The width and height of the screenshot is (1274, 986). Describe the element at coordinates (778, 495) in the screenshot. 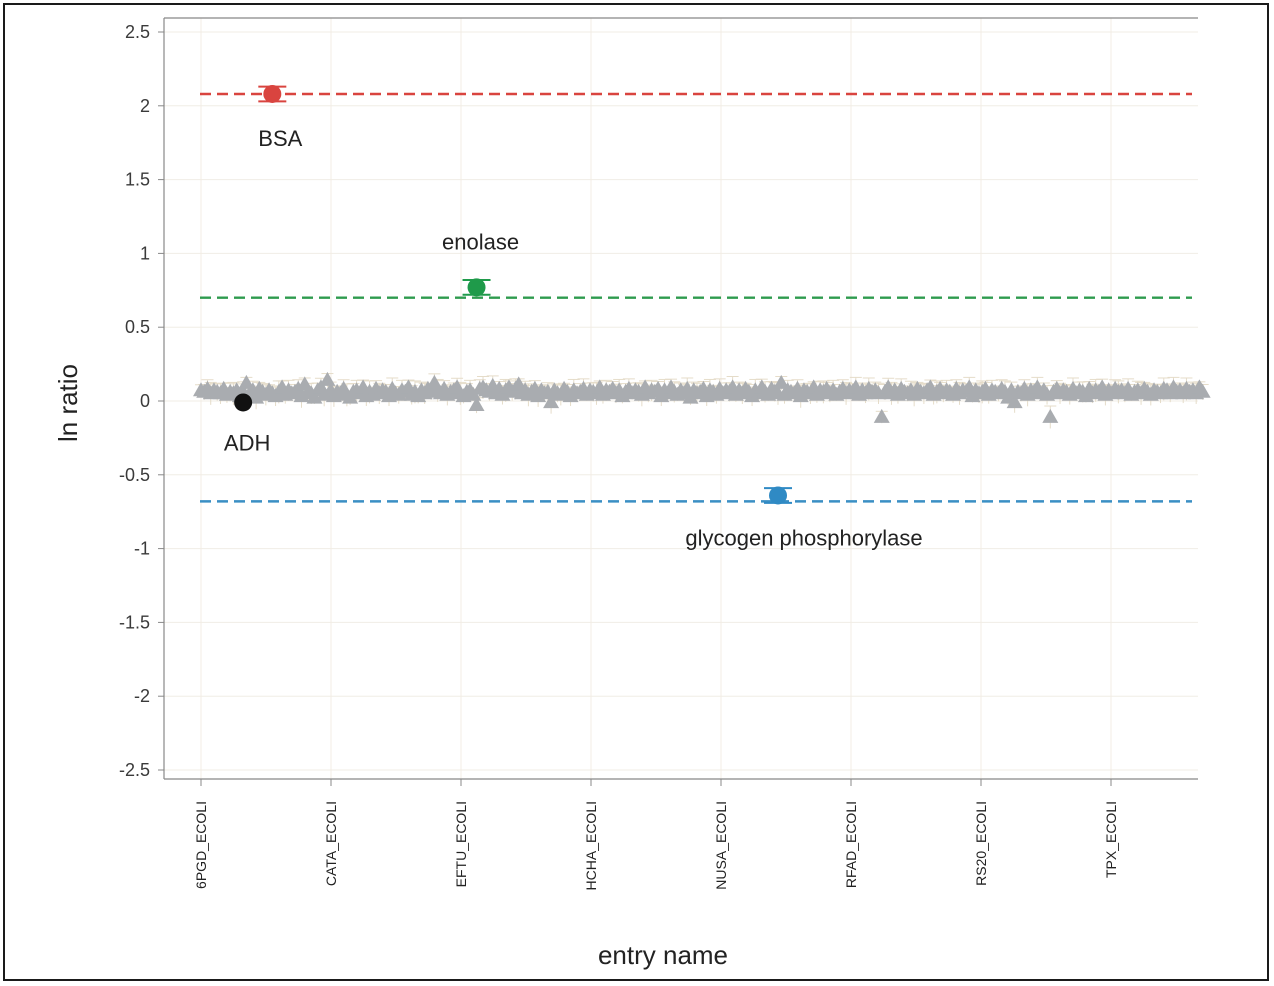

I see `glycogen-phosphorylase-point` at that location.